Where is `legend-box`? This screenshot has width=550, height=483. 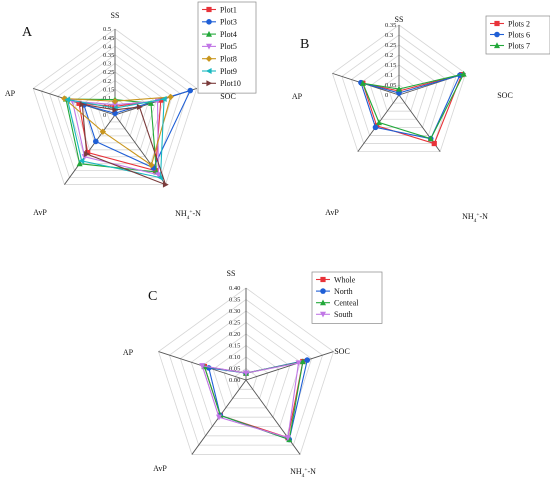 legend-box is located at coordinates (227, 47).